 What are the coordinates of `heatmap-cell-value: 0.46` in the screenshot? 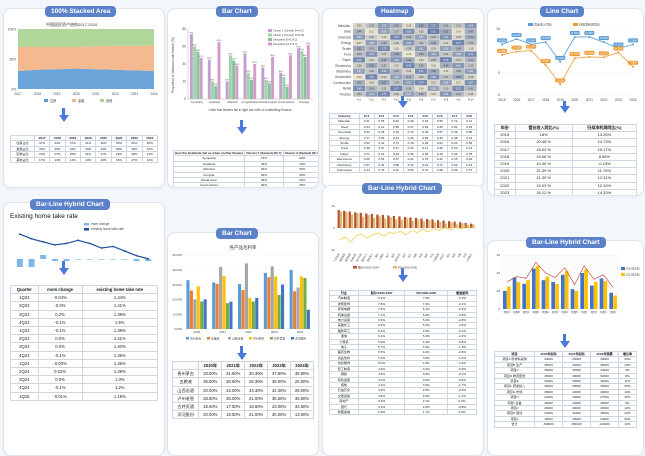 It's located at (421, 55).